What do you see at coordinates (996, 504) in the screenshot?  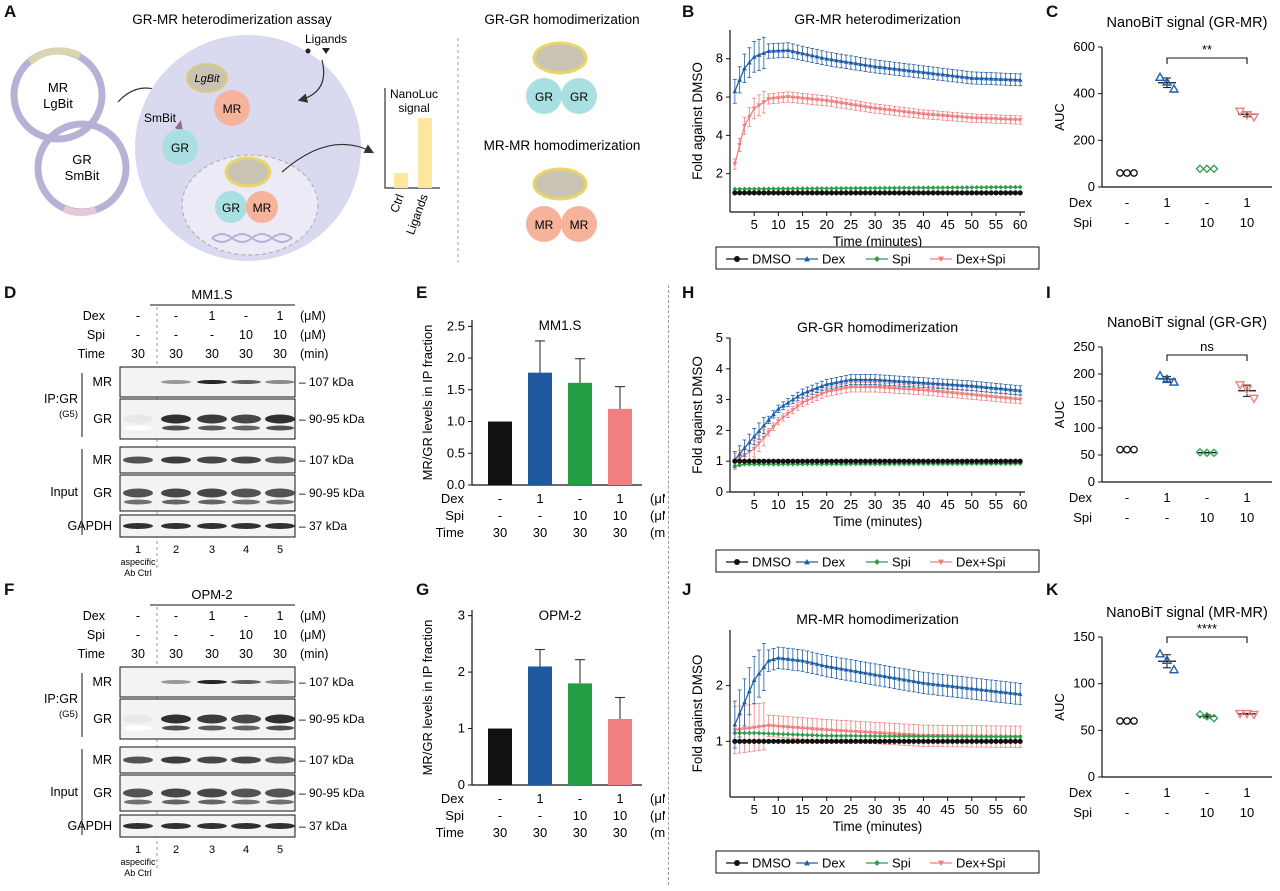 I see `x-tick-label: 55` at bounding box center [996, 504].